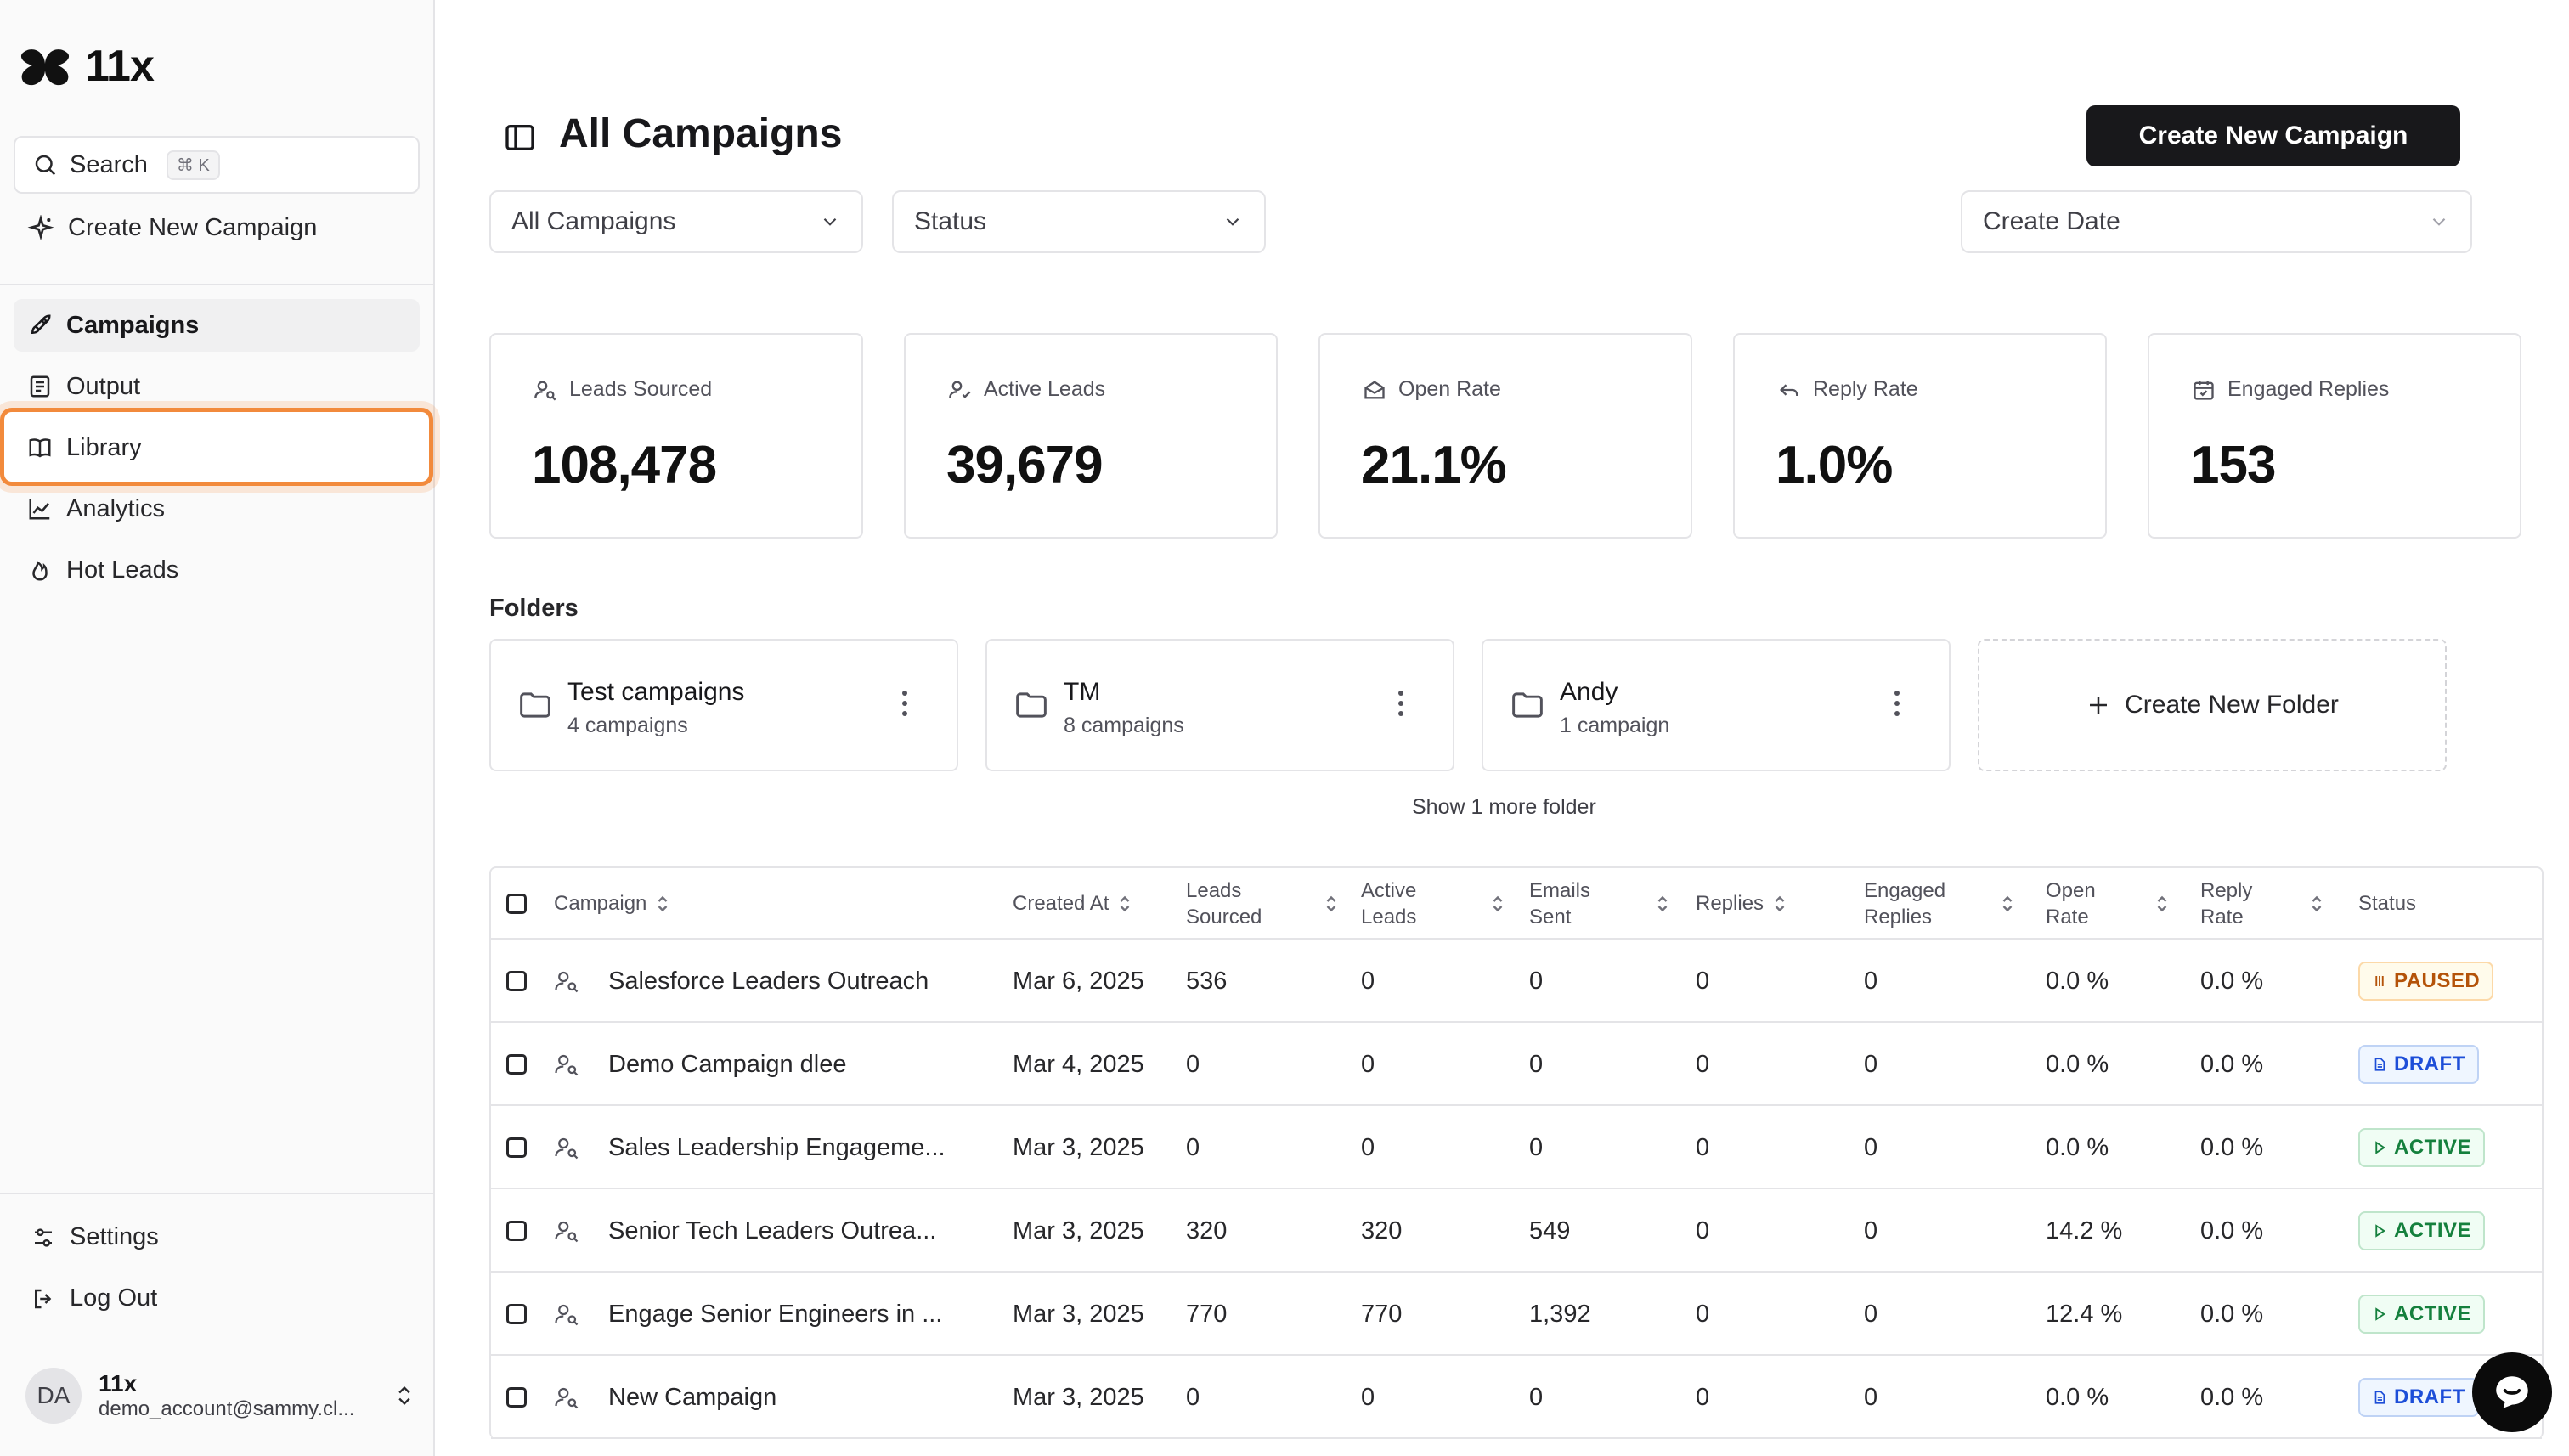  Describe the element at coordinates (217, 387) in the screenshot. I see `sidebar-item-output: Output` at that location.